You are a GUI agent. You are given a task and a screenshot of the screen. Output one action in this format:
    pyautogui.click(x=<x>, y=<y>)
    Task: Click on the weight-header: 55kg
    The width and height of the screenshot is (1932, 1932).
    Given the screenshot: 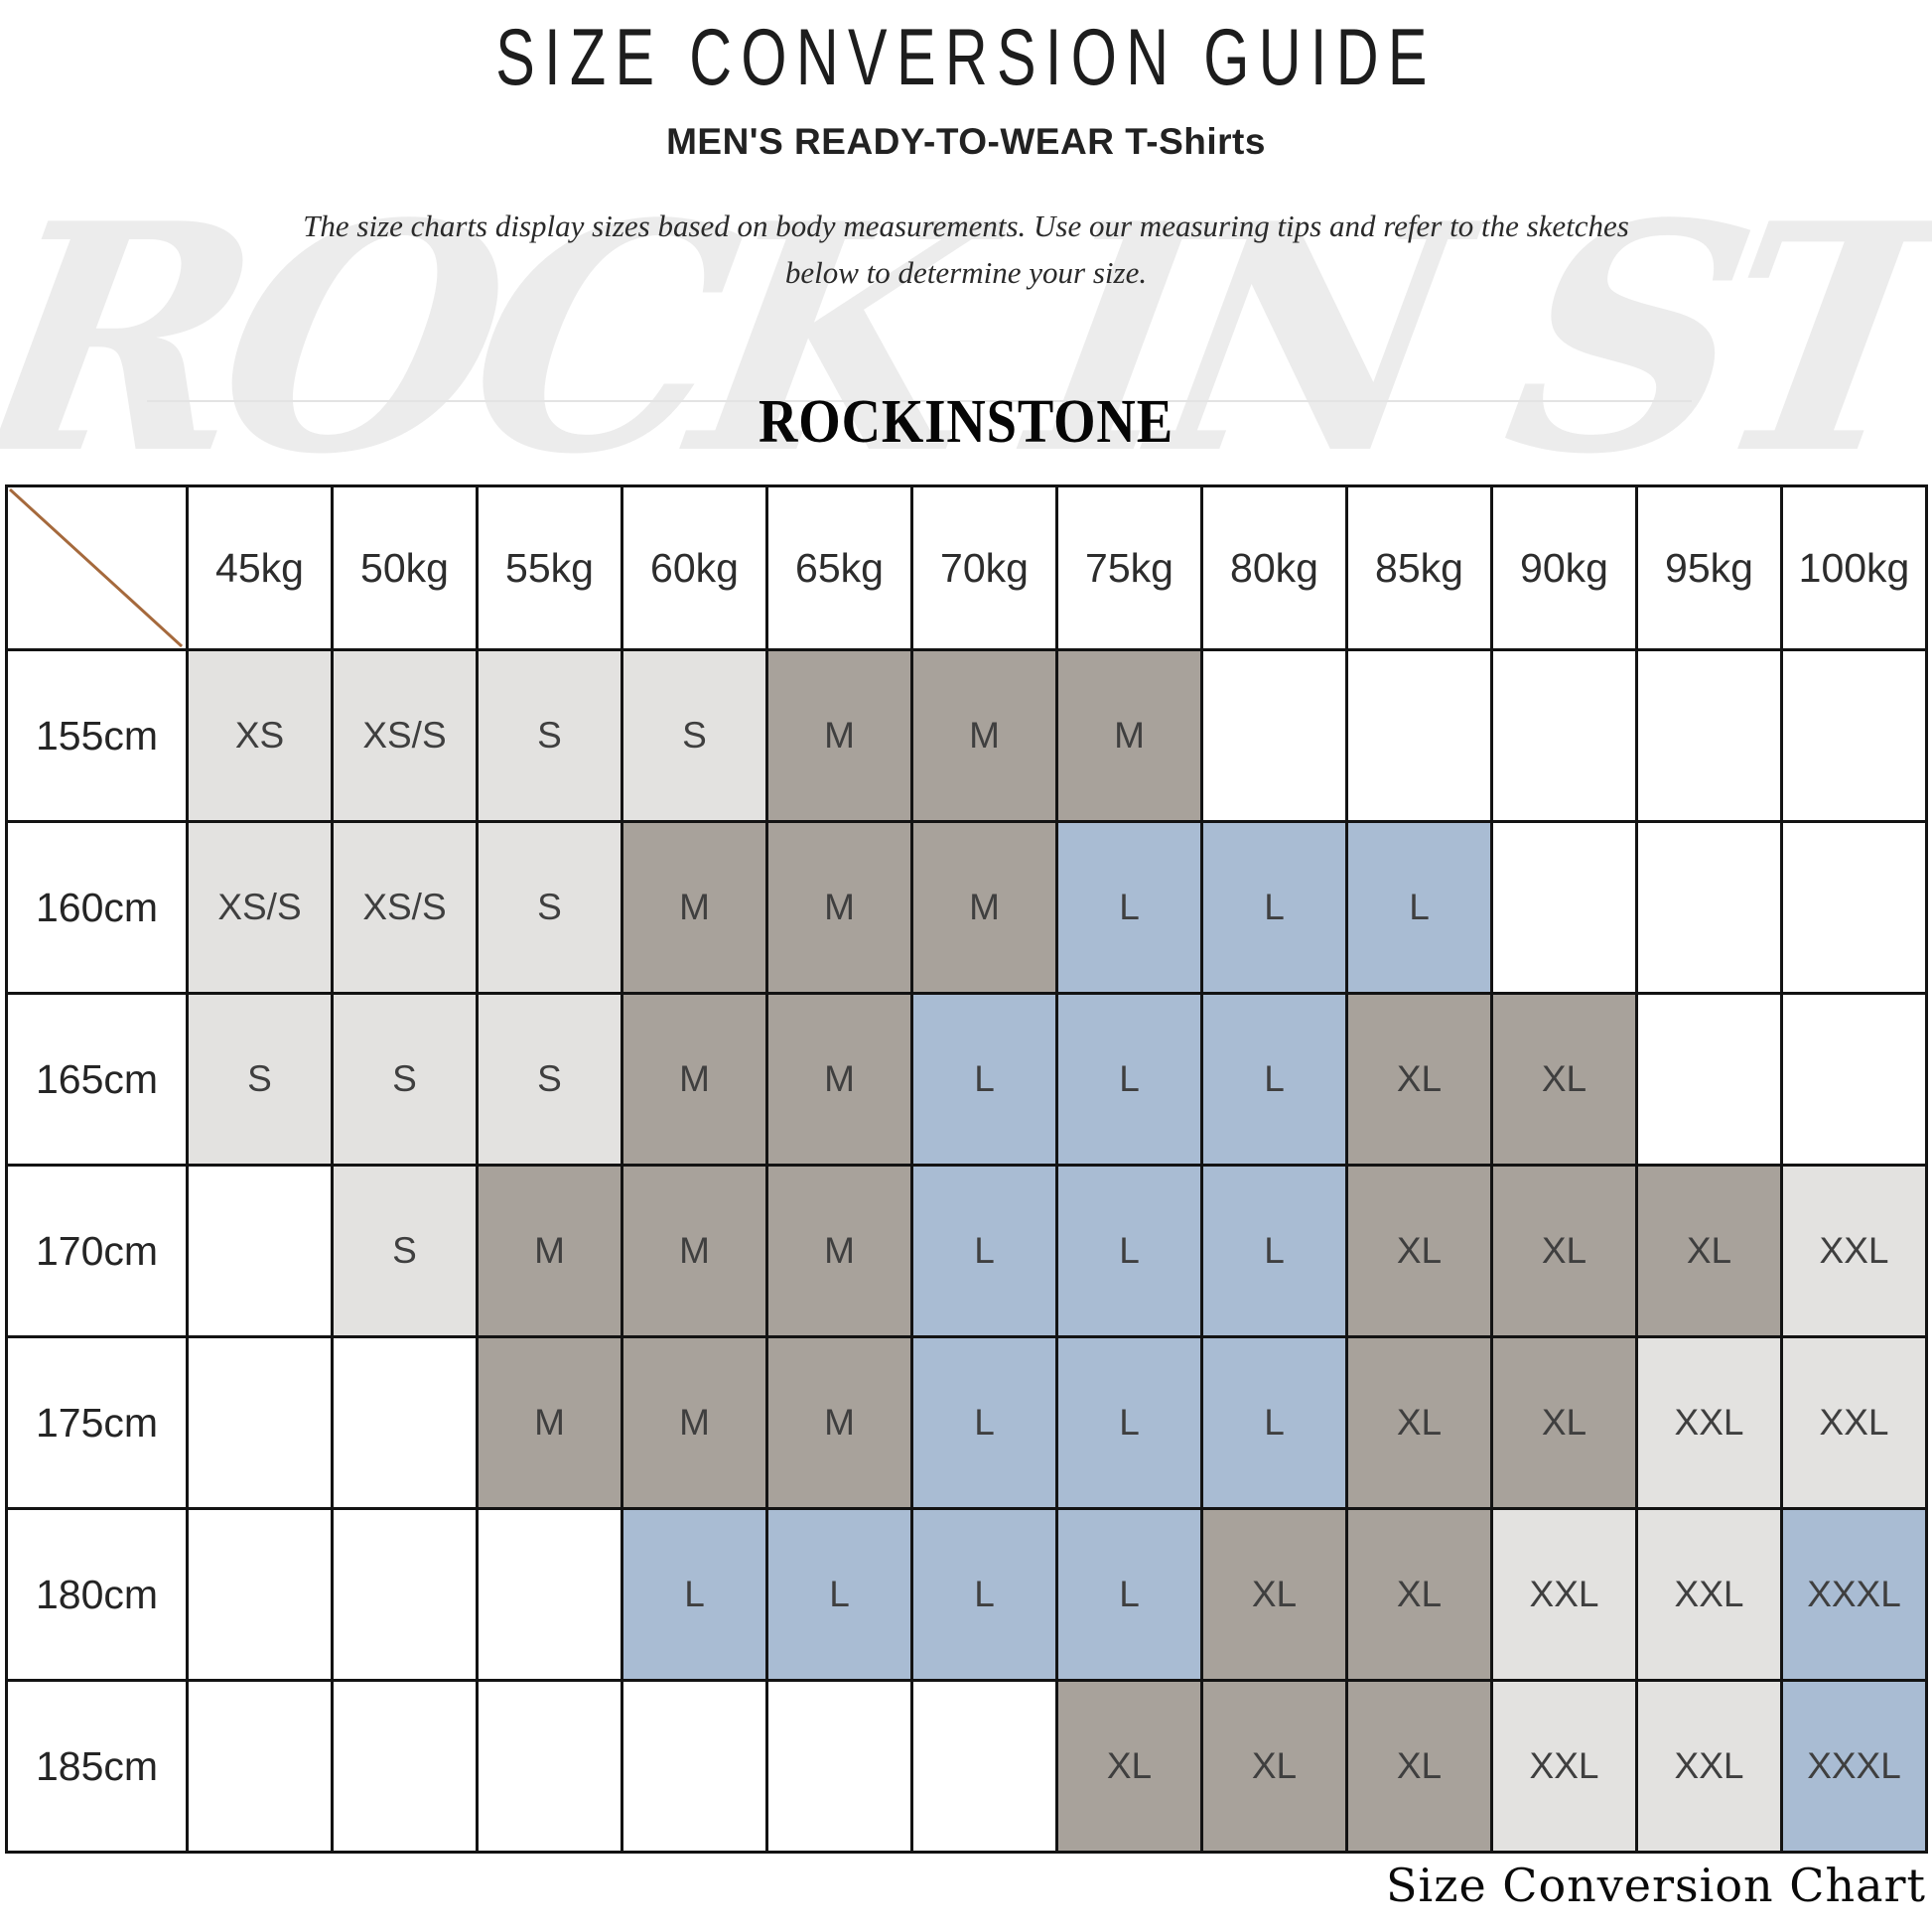 What is the action you would take?
    pyautogui.click(x=549, y=568)
    